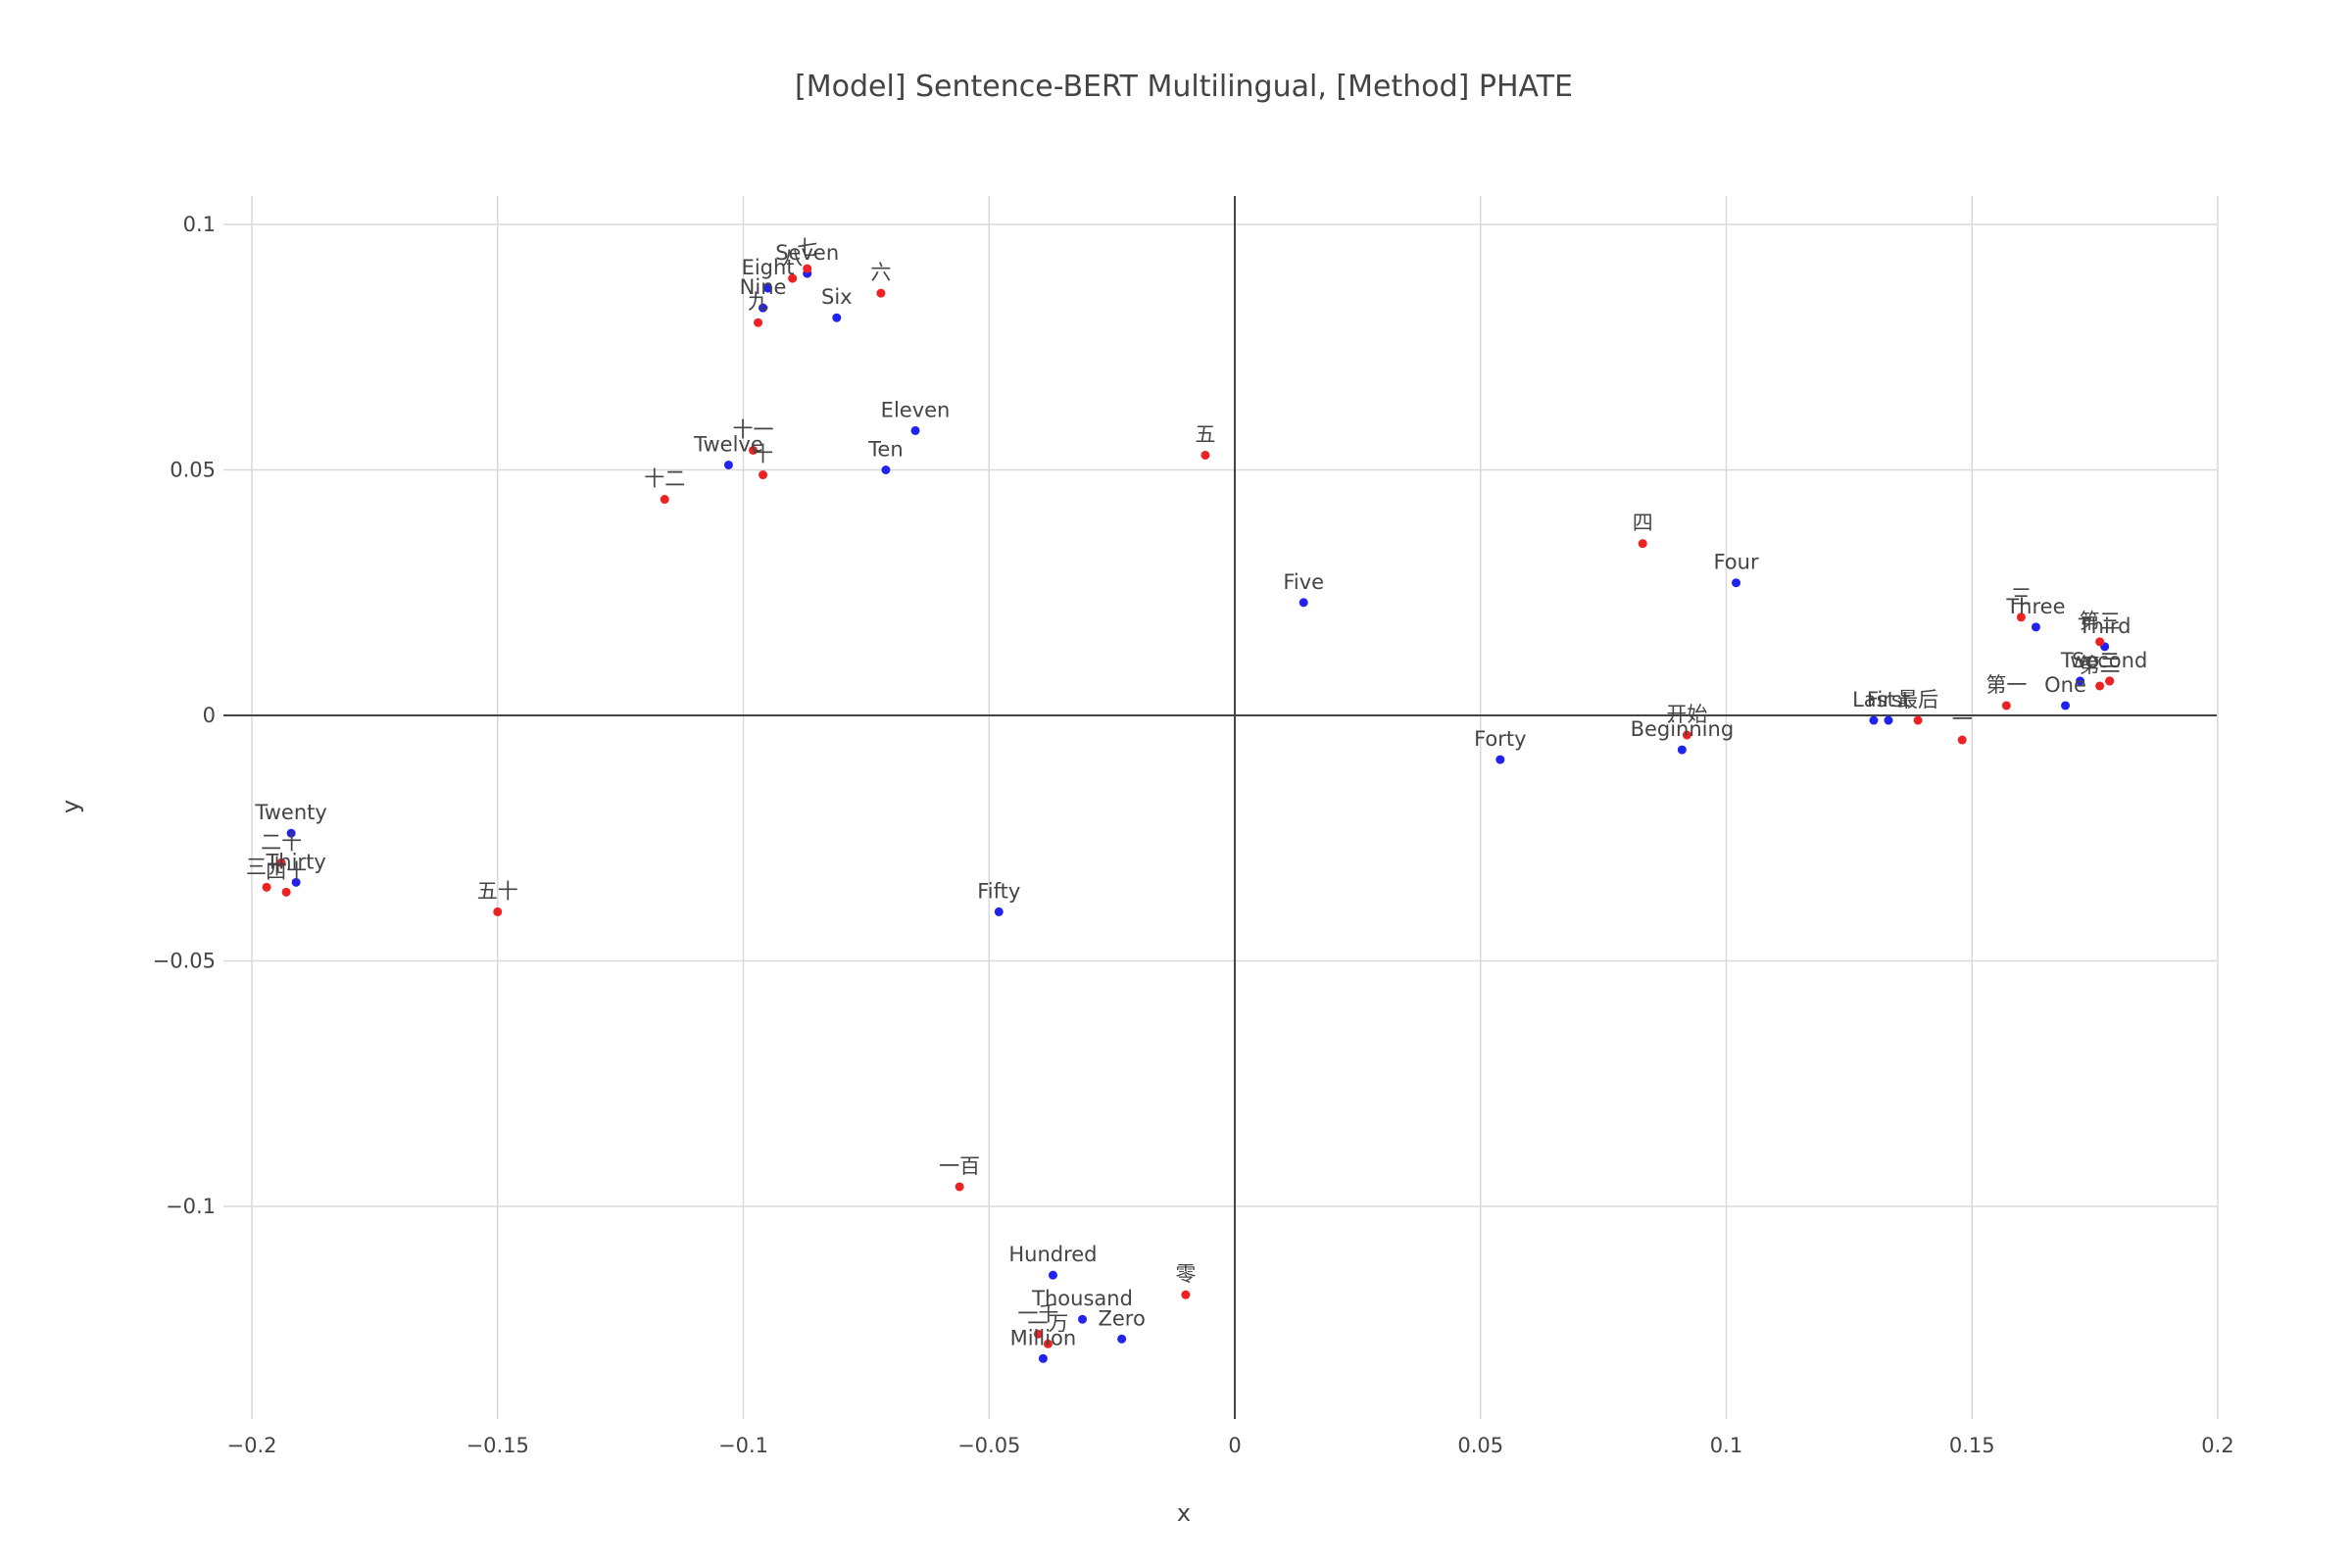 The height and width of the screenshot is (1568, 2352). What do you see at coordinates (1234, 1445) in the screenshot?
I see `x-tick-label: 0` at bounding box center [1234, 1445].